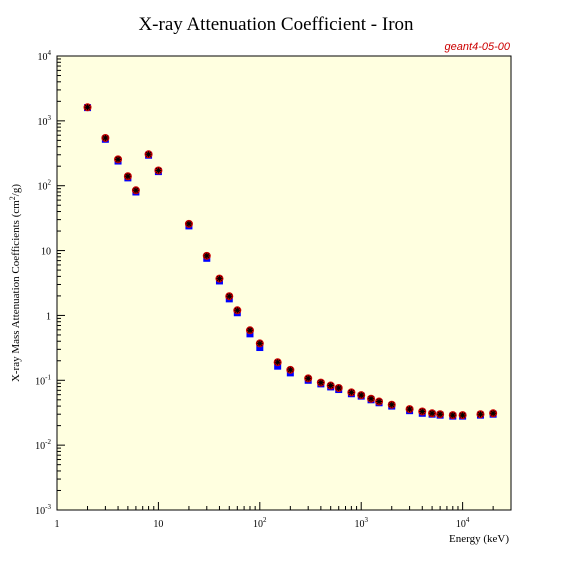 Image resolution: width=567 pixels, height=567 pixels. Describe the element at coordinates (57, 524) in the screenshot. I see `x-tick-label: 1` at that location.